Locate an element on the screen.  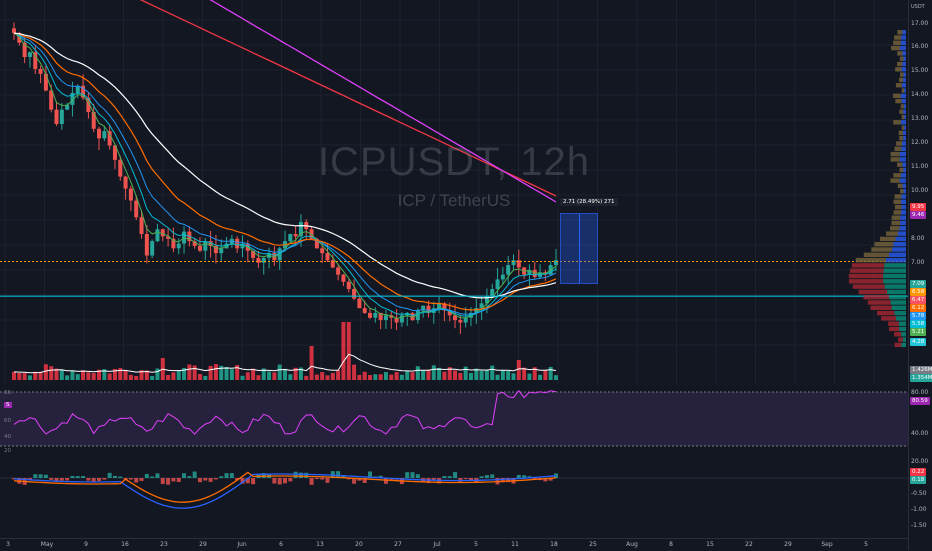
macd-pane is located at coordinates (454, 498).